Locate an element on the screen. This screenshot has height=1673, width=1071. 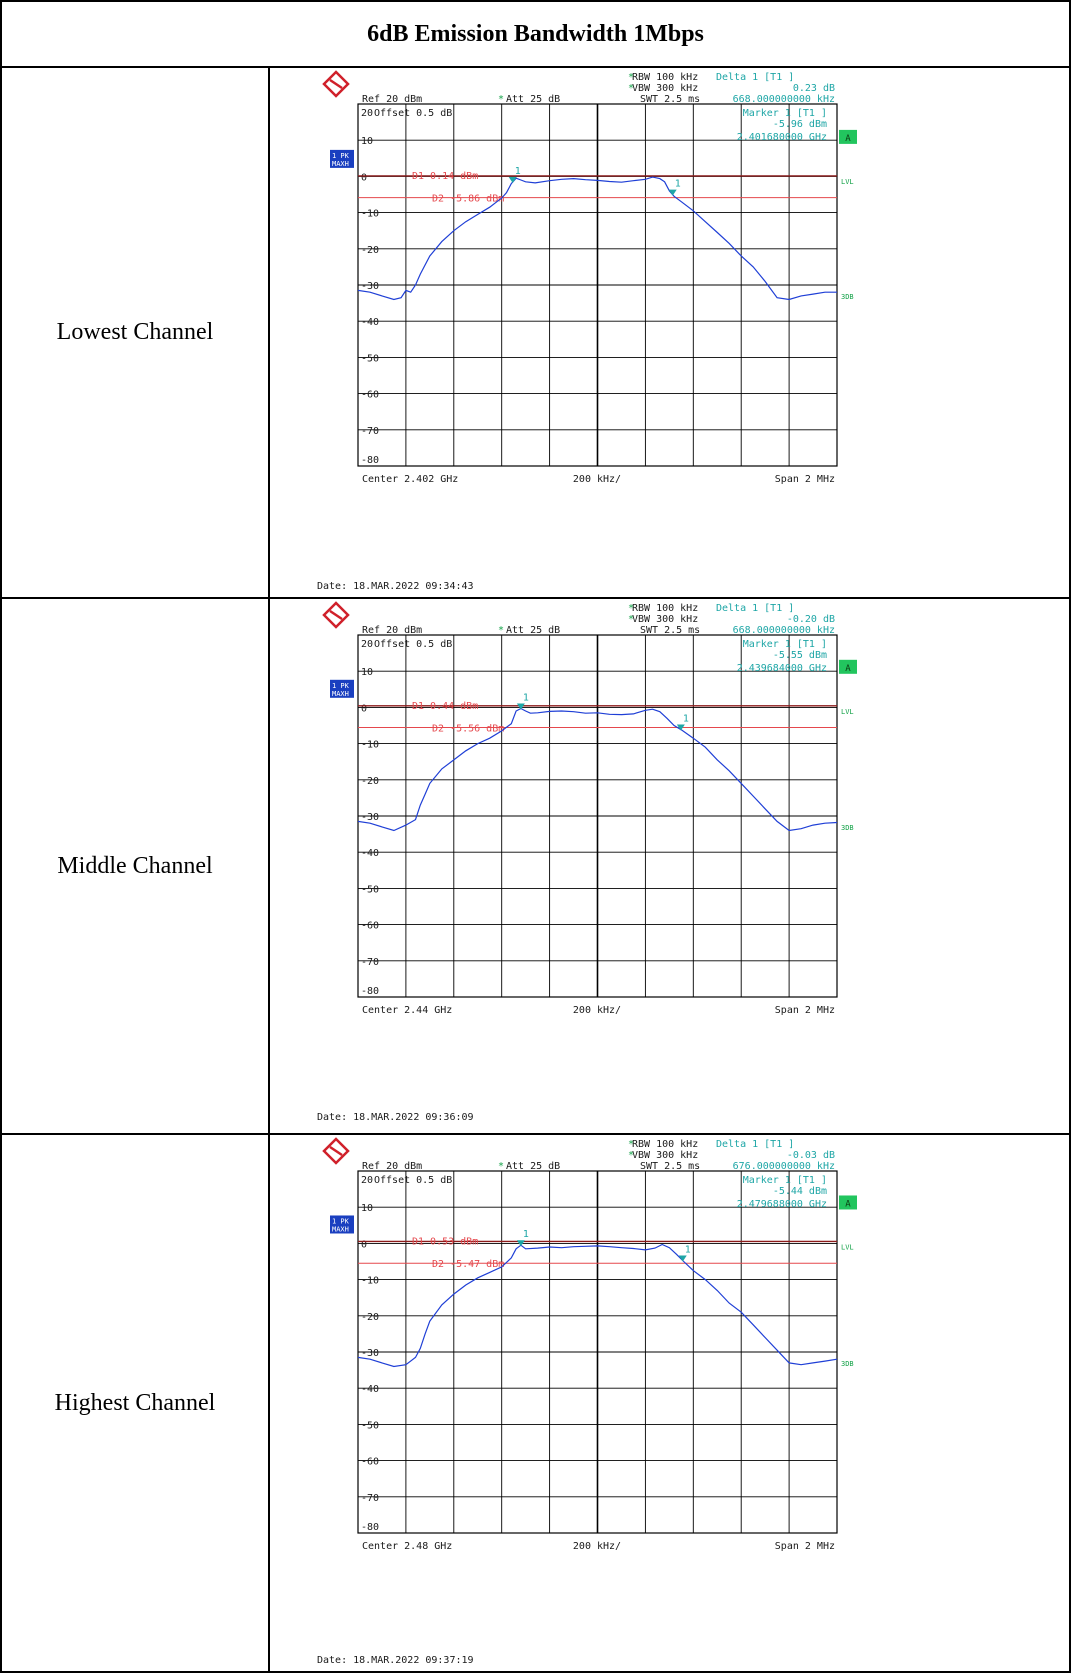
marker-value: -5.44 dBm is located at coordinates (800, 1191).